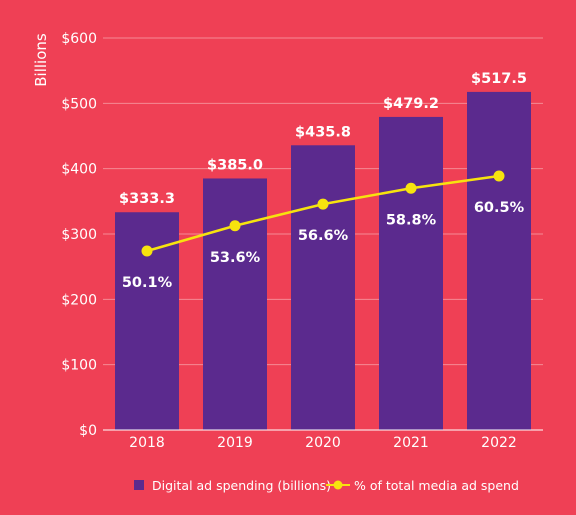 The width and height of the screenshot is (576, 515). I want to click on legend-bar-swatch, so click(139, 485).